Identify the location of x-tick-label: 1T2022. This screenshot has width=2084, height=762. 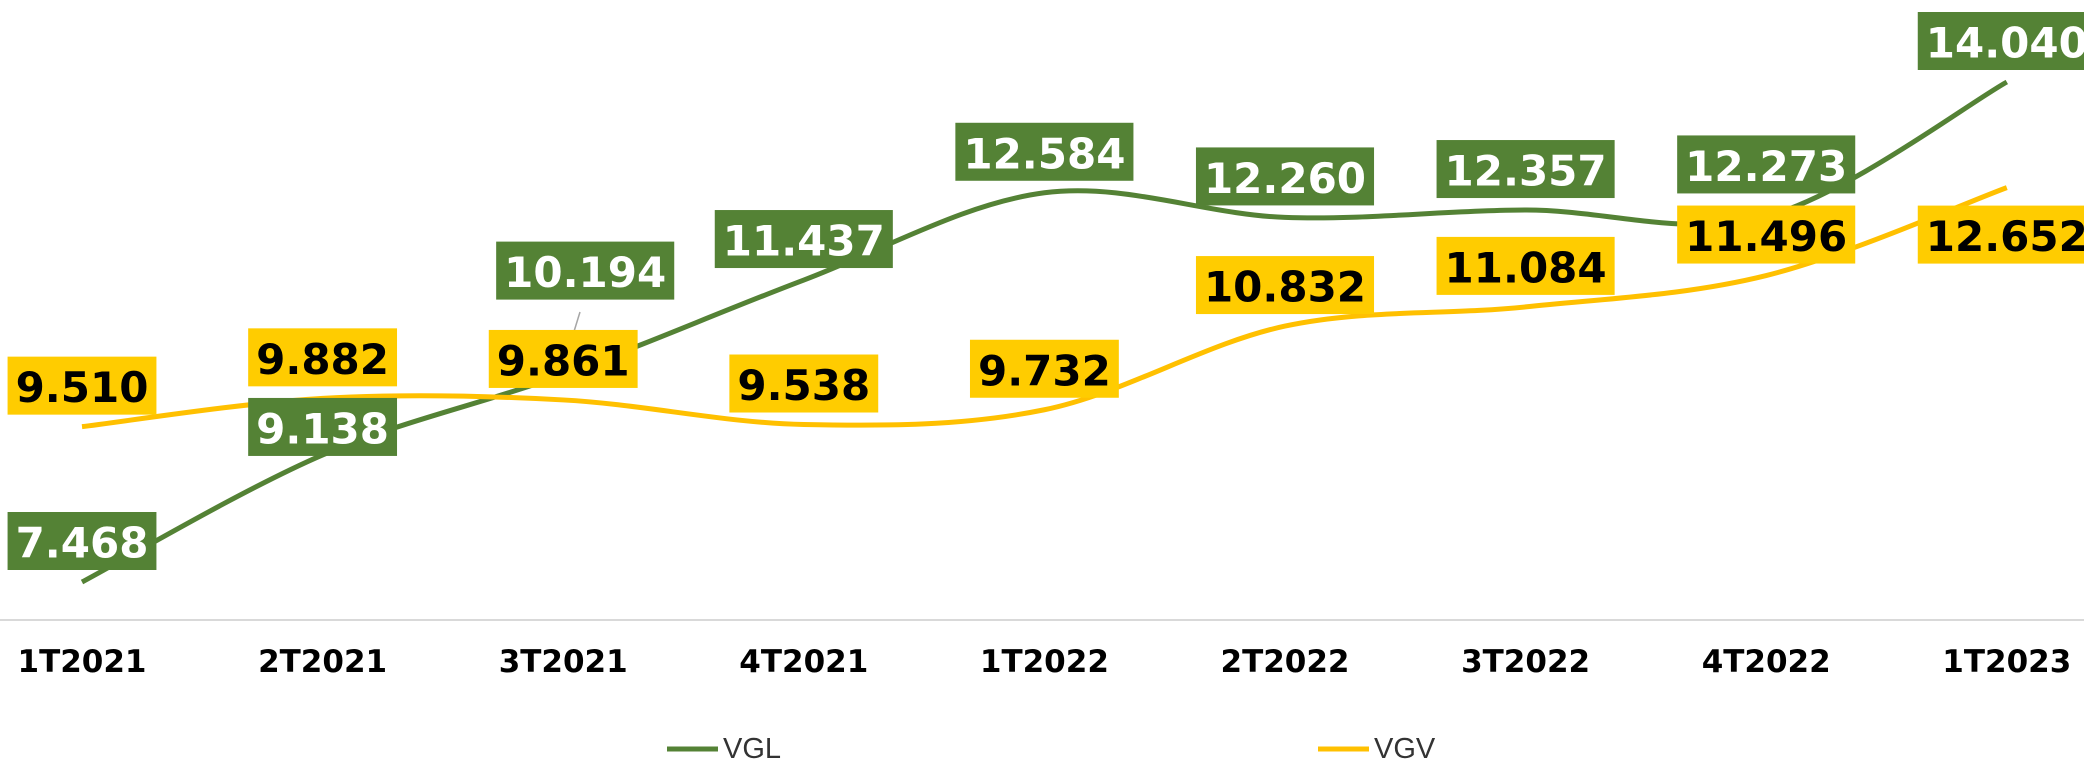
(1044, 662).